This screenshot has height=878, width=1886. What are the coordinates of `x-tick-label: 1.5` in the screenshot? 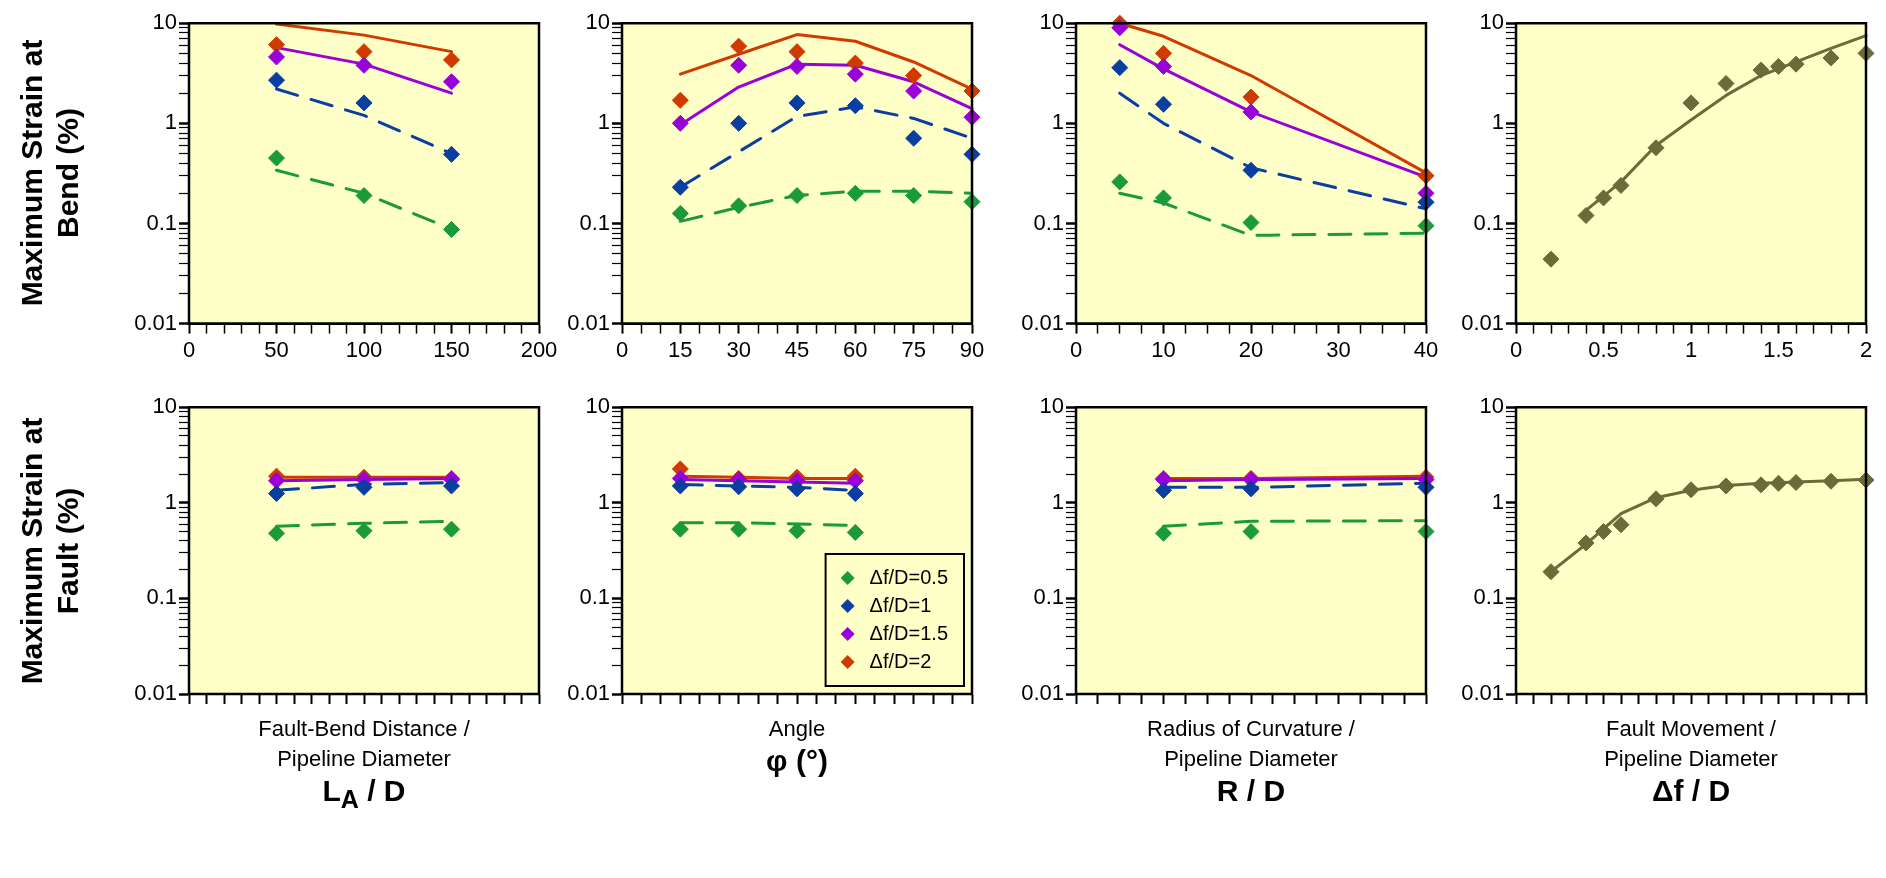 It's located at (1778, 349).